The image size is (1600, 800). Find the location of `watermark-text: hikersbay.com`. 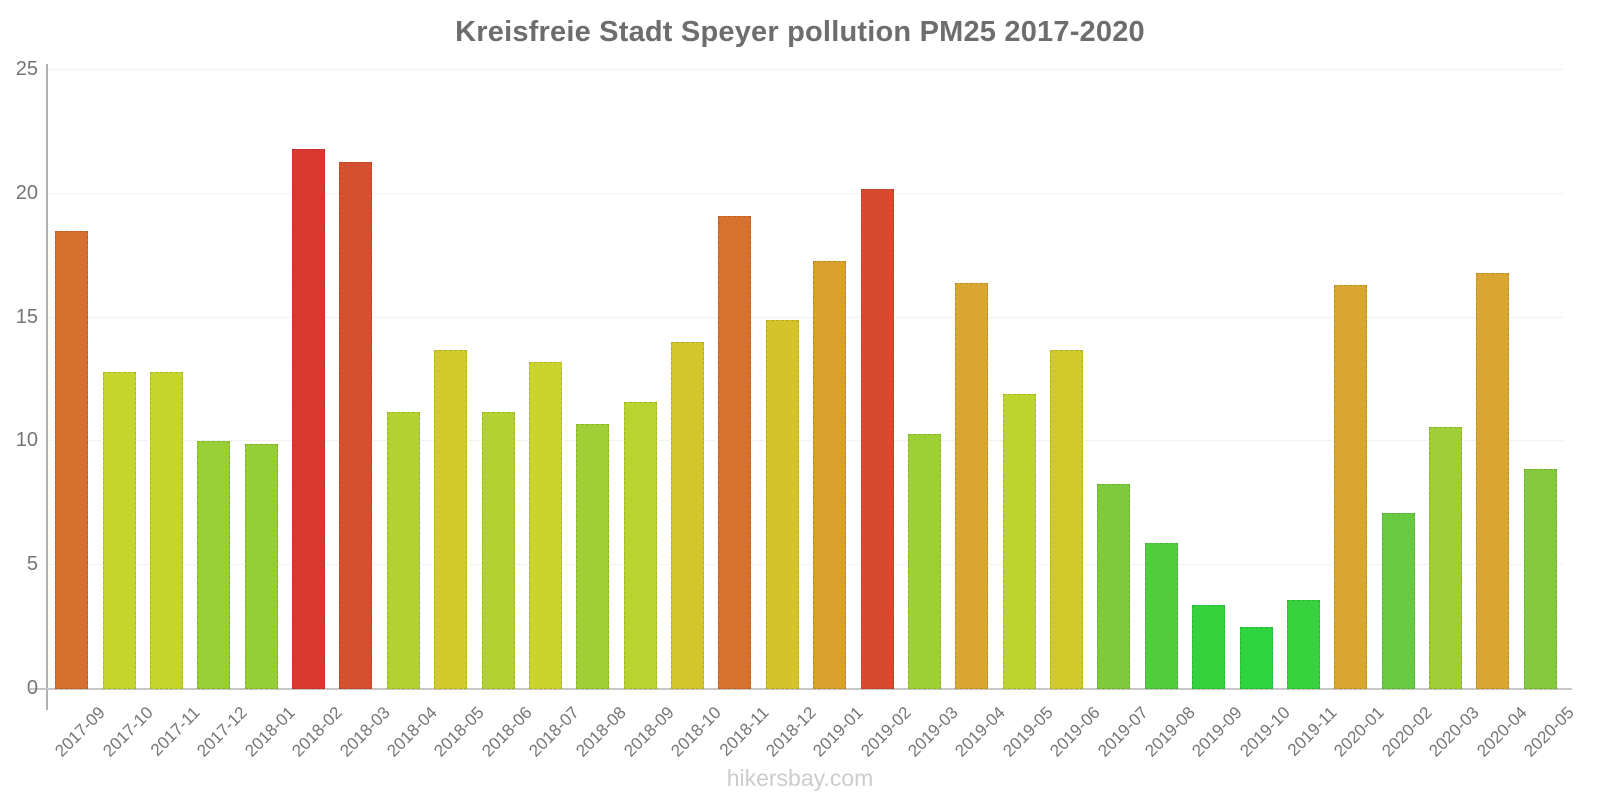

watermark-text: hikersbay.com is located at coordinates (800, 778).